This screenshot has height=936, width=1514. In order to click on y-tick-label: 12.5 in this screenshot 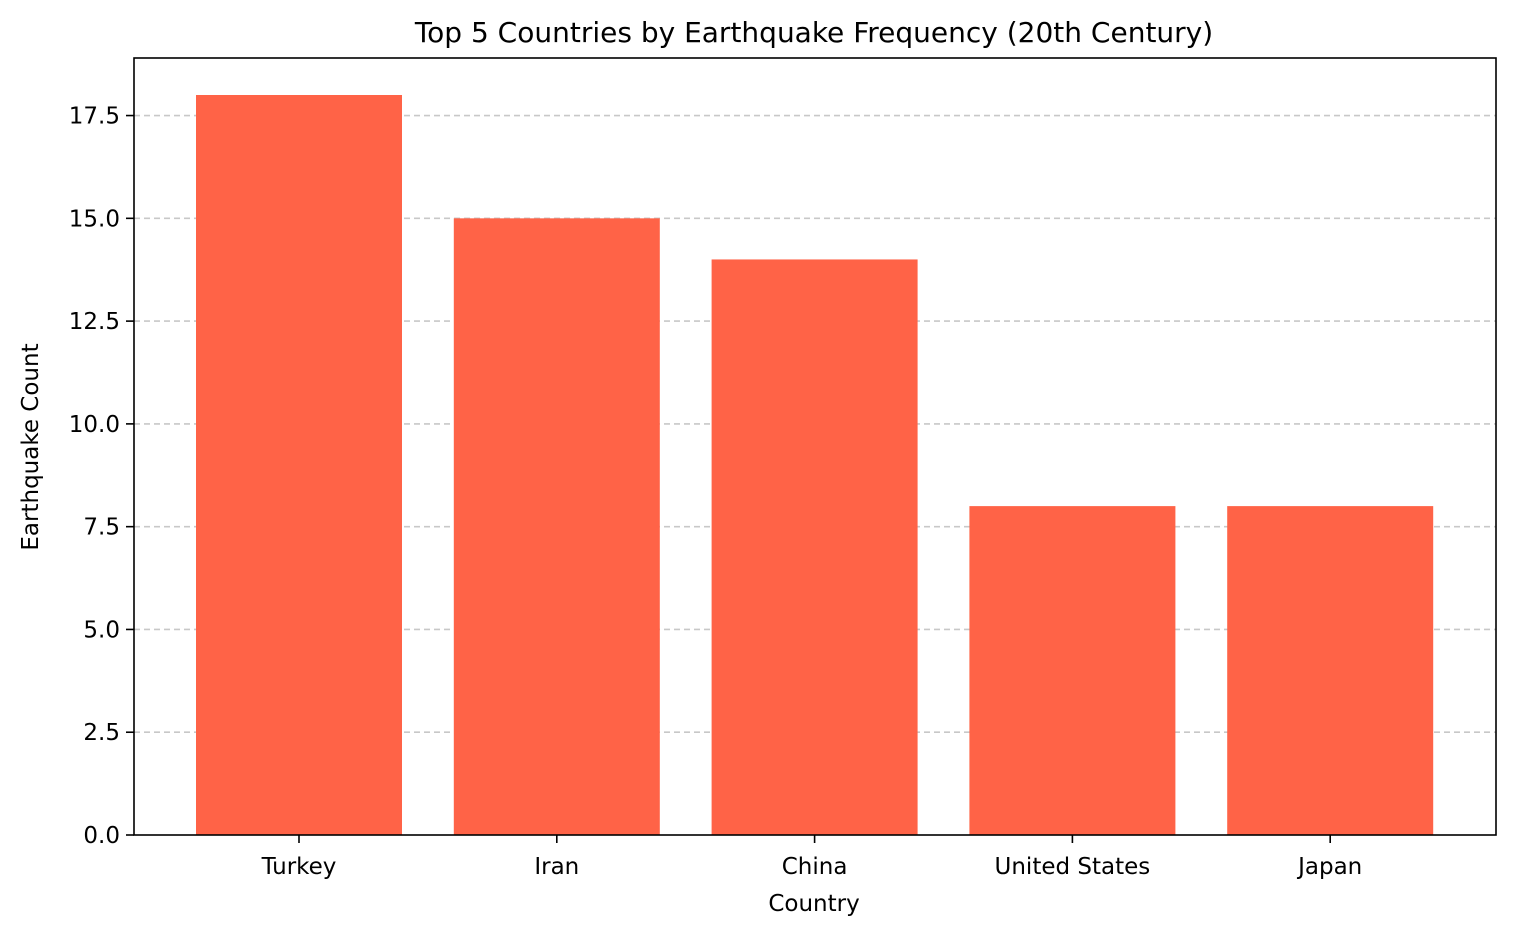, I will do `click(94, 322)`.